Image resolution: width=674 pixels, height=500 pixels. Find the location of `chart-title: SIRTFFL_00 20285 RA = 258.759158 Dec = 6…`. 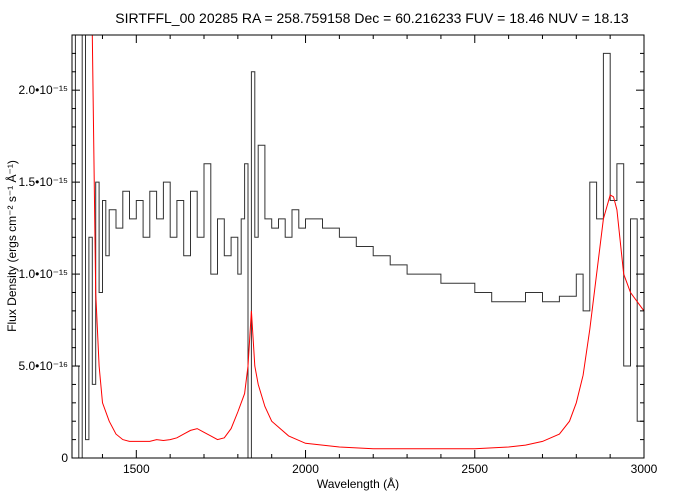

chart-title: SIRTFFL_00 20285 RA = 258.759158 Dec = 6… is located at coordinates (372, 18).